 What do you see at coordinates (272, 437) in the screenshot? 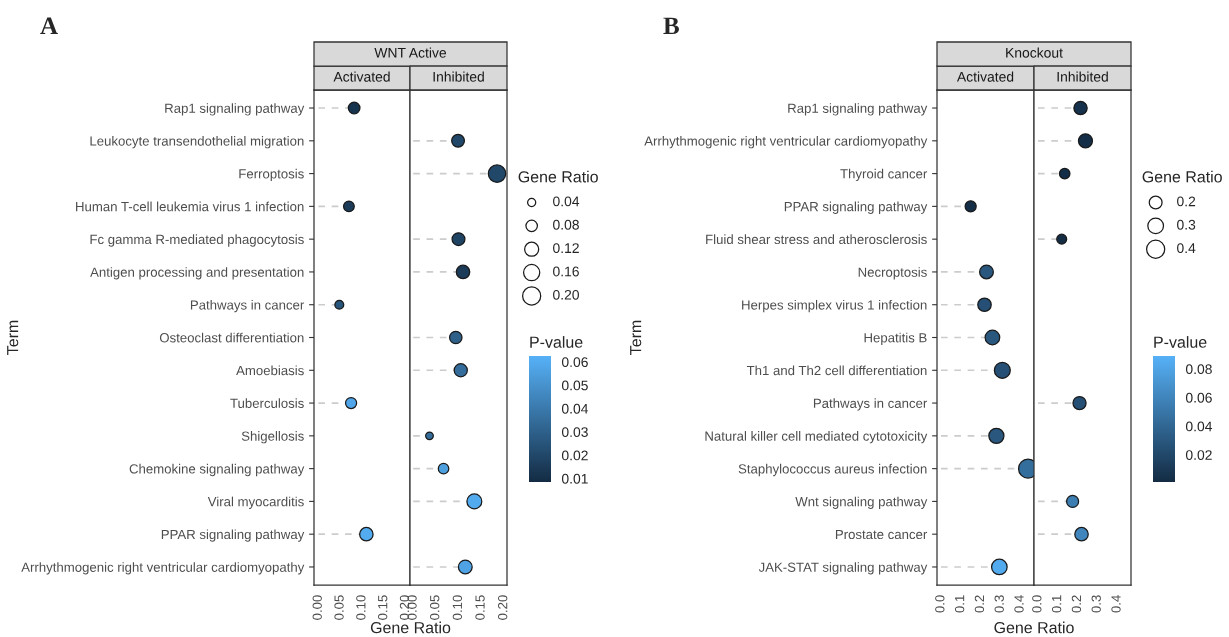
I see `y-tick-label: Shigellosis` at bounding box center [272, 437].